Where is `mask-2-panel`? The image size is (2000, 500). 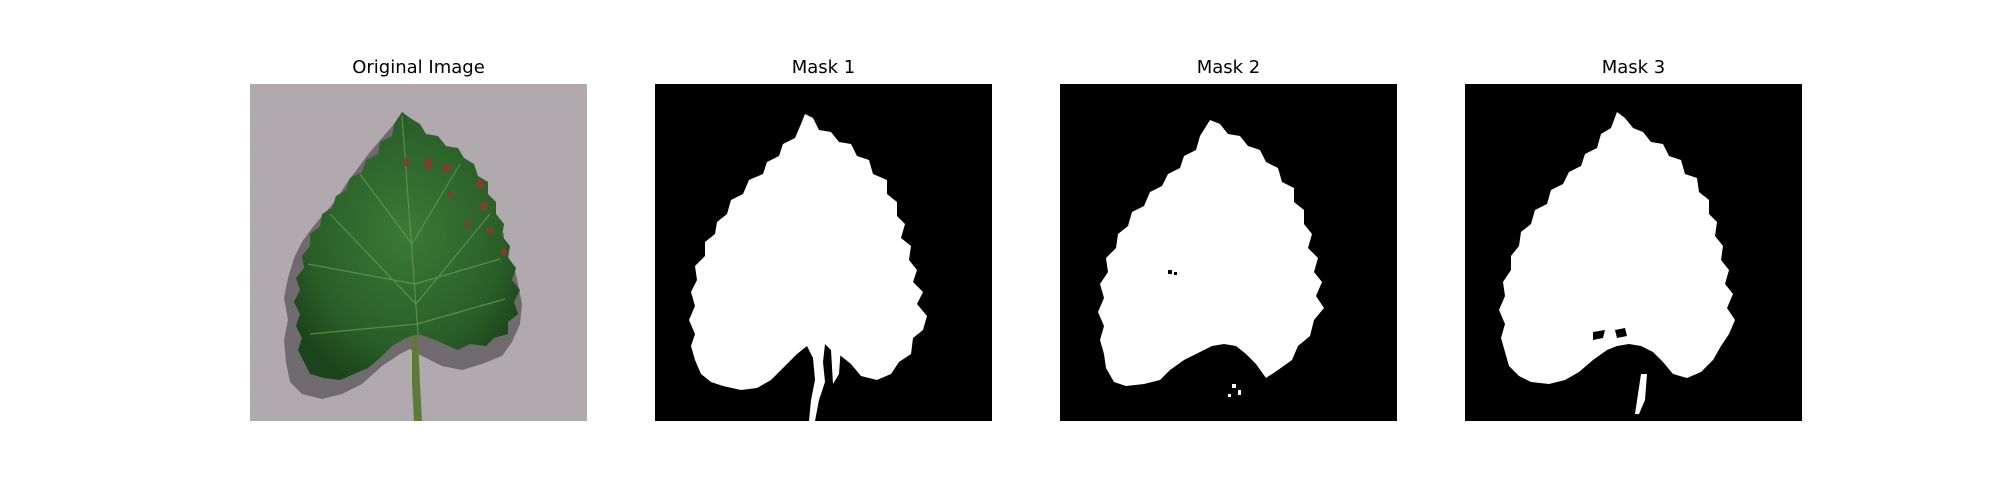 mask-2-panel is located at coordinates (1228, 252).